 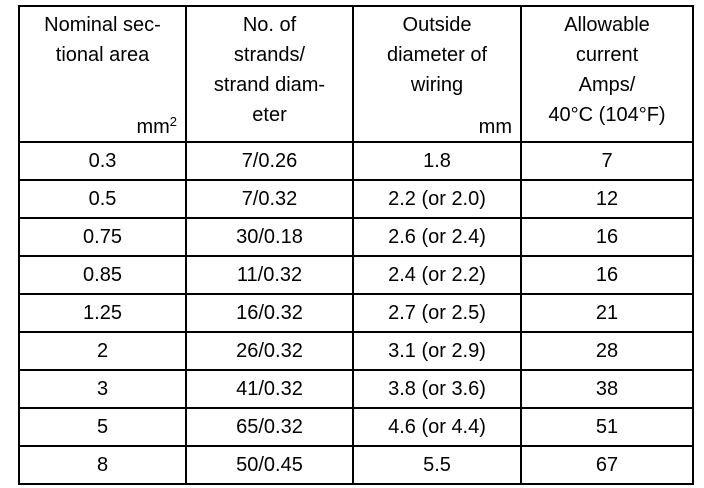 I want to click on table-cell: 51, so click(x=607, y=427).